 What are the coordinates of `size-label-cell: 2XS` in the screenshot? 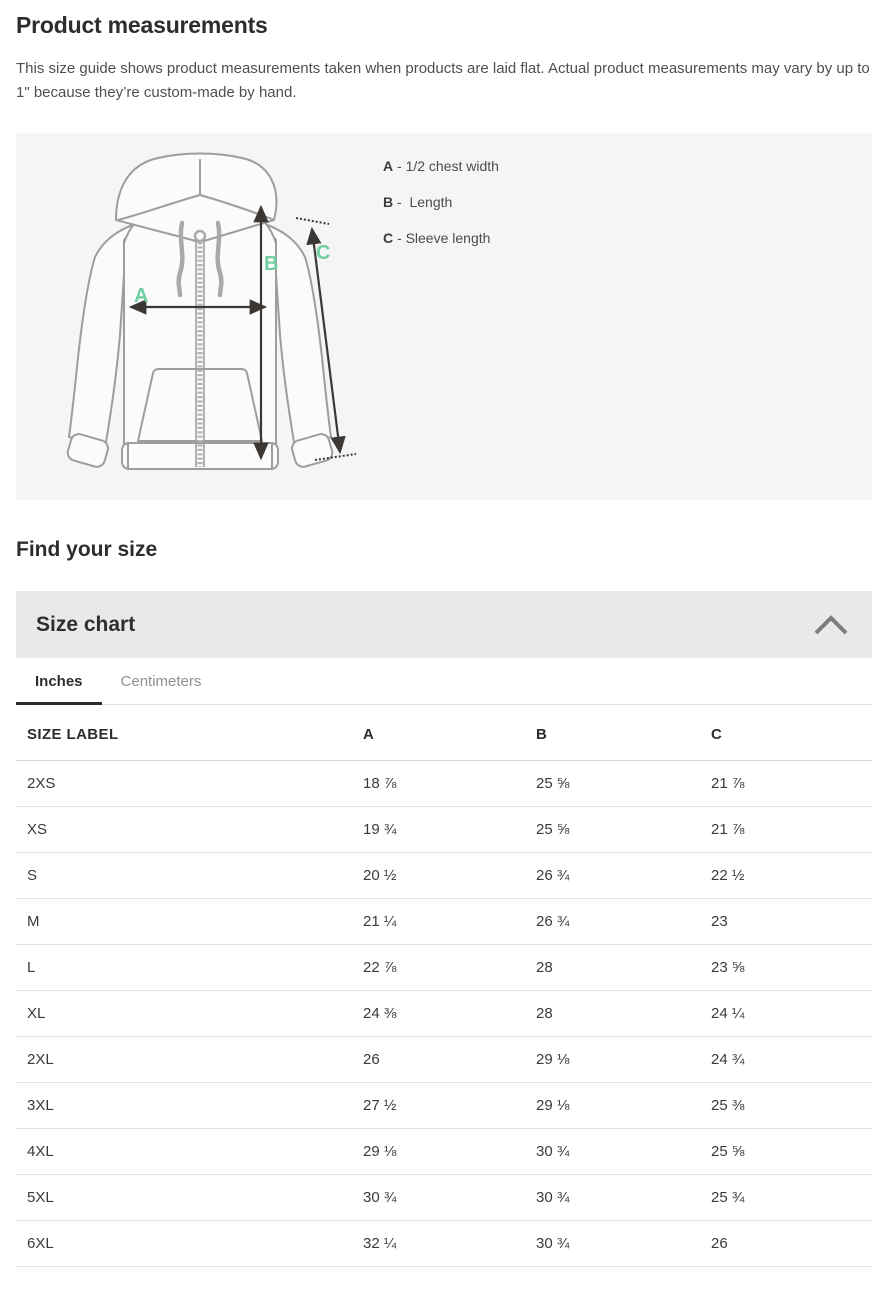 It's located at (189, 783).